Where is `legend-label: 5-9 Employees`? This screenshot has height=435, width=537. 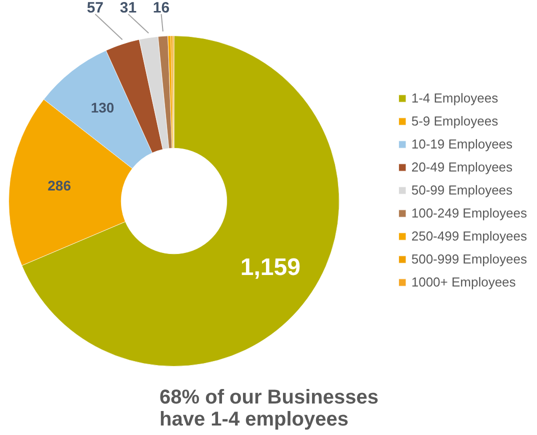
legend-label: 5-9 Employees is located at coordinates (454, 120).